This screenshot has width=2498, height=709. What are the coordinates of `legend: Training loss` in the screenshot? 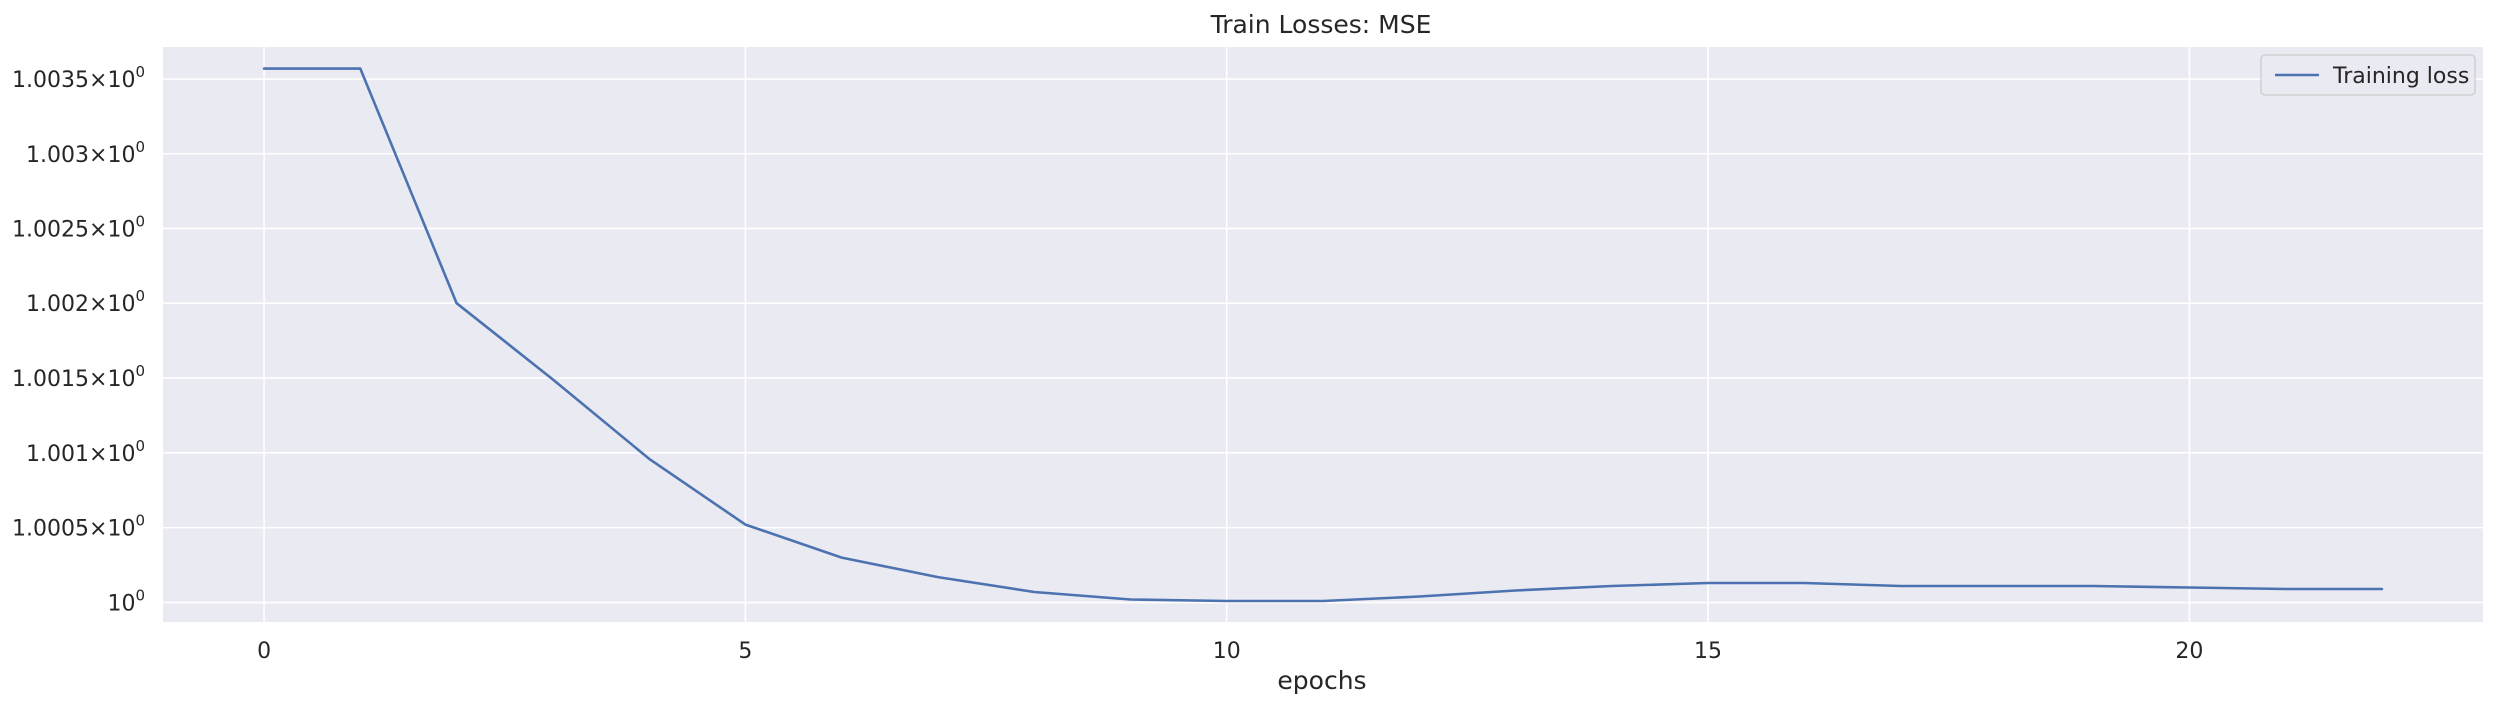 It's located at (2368, 75).